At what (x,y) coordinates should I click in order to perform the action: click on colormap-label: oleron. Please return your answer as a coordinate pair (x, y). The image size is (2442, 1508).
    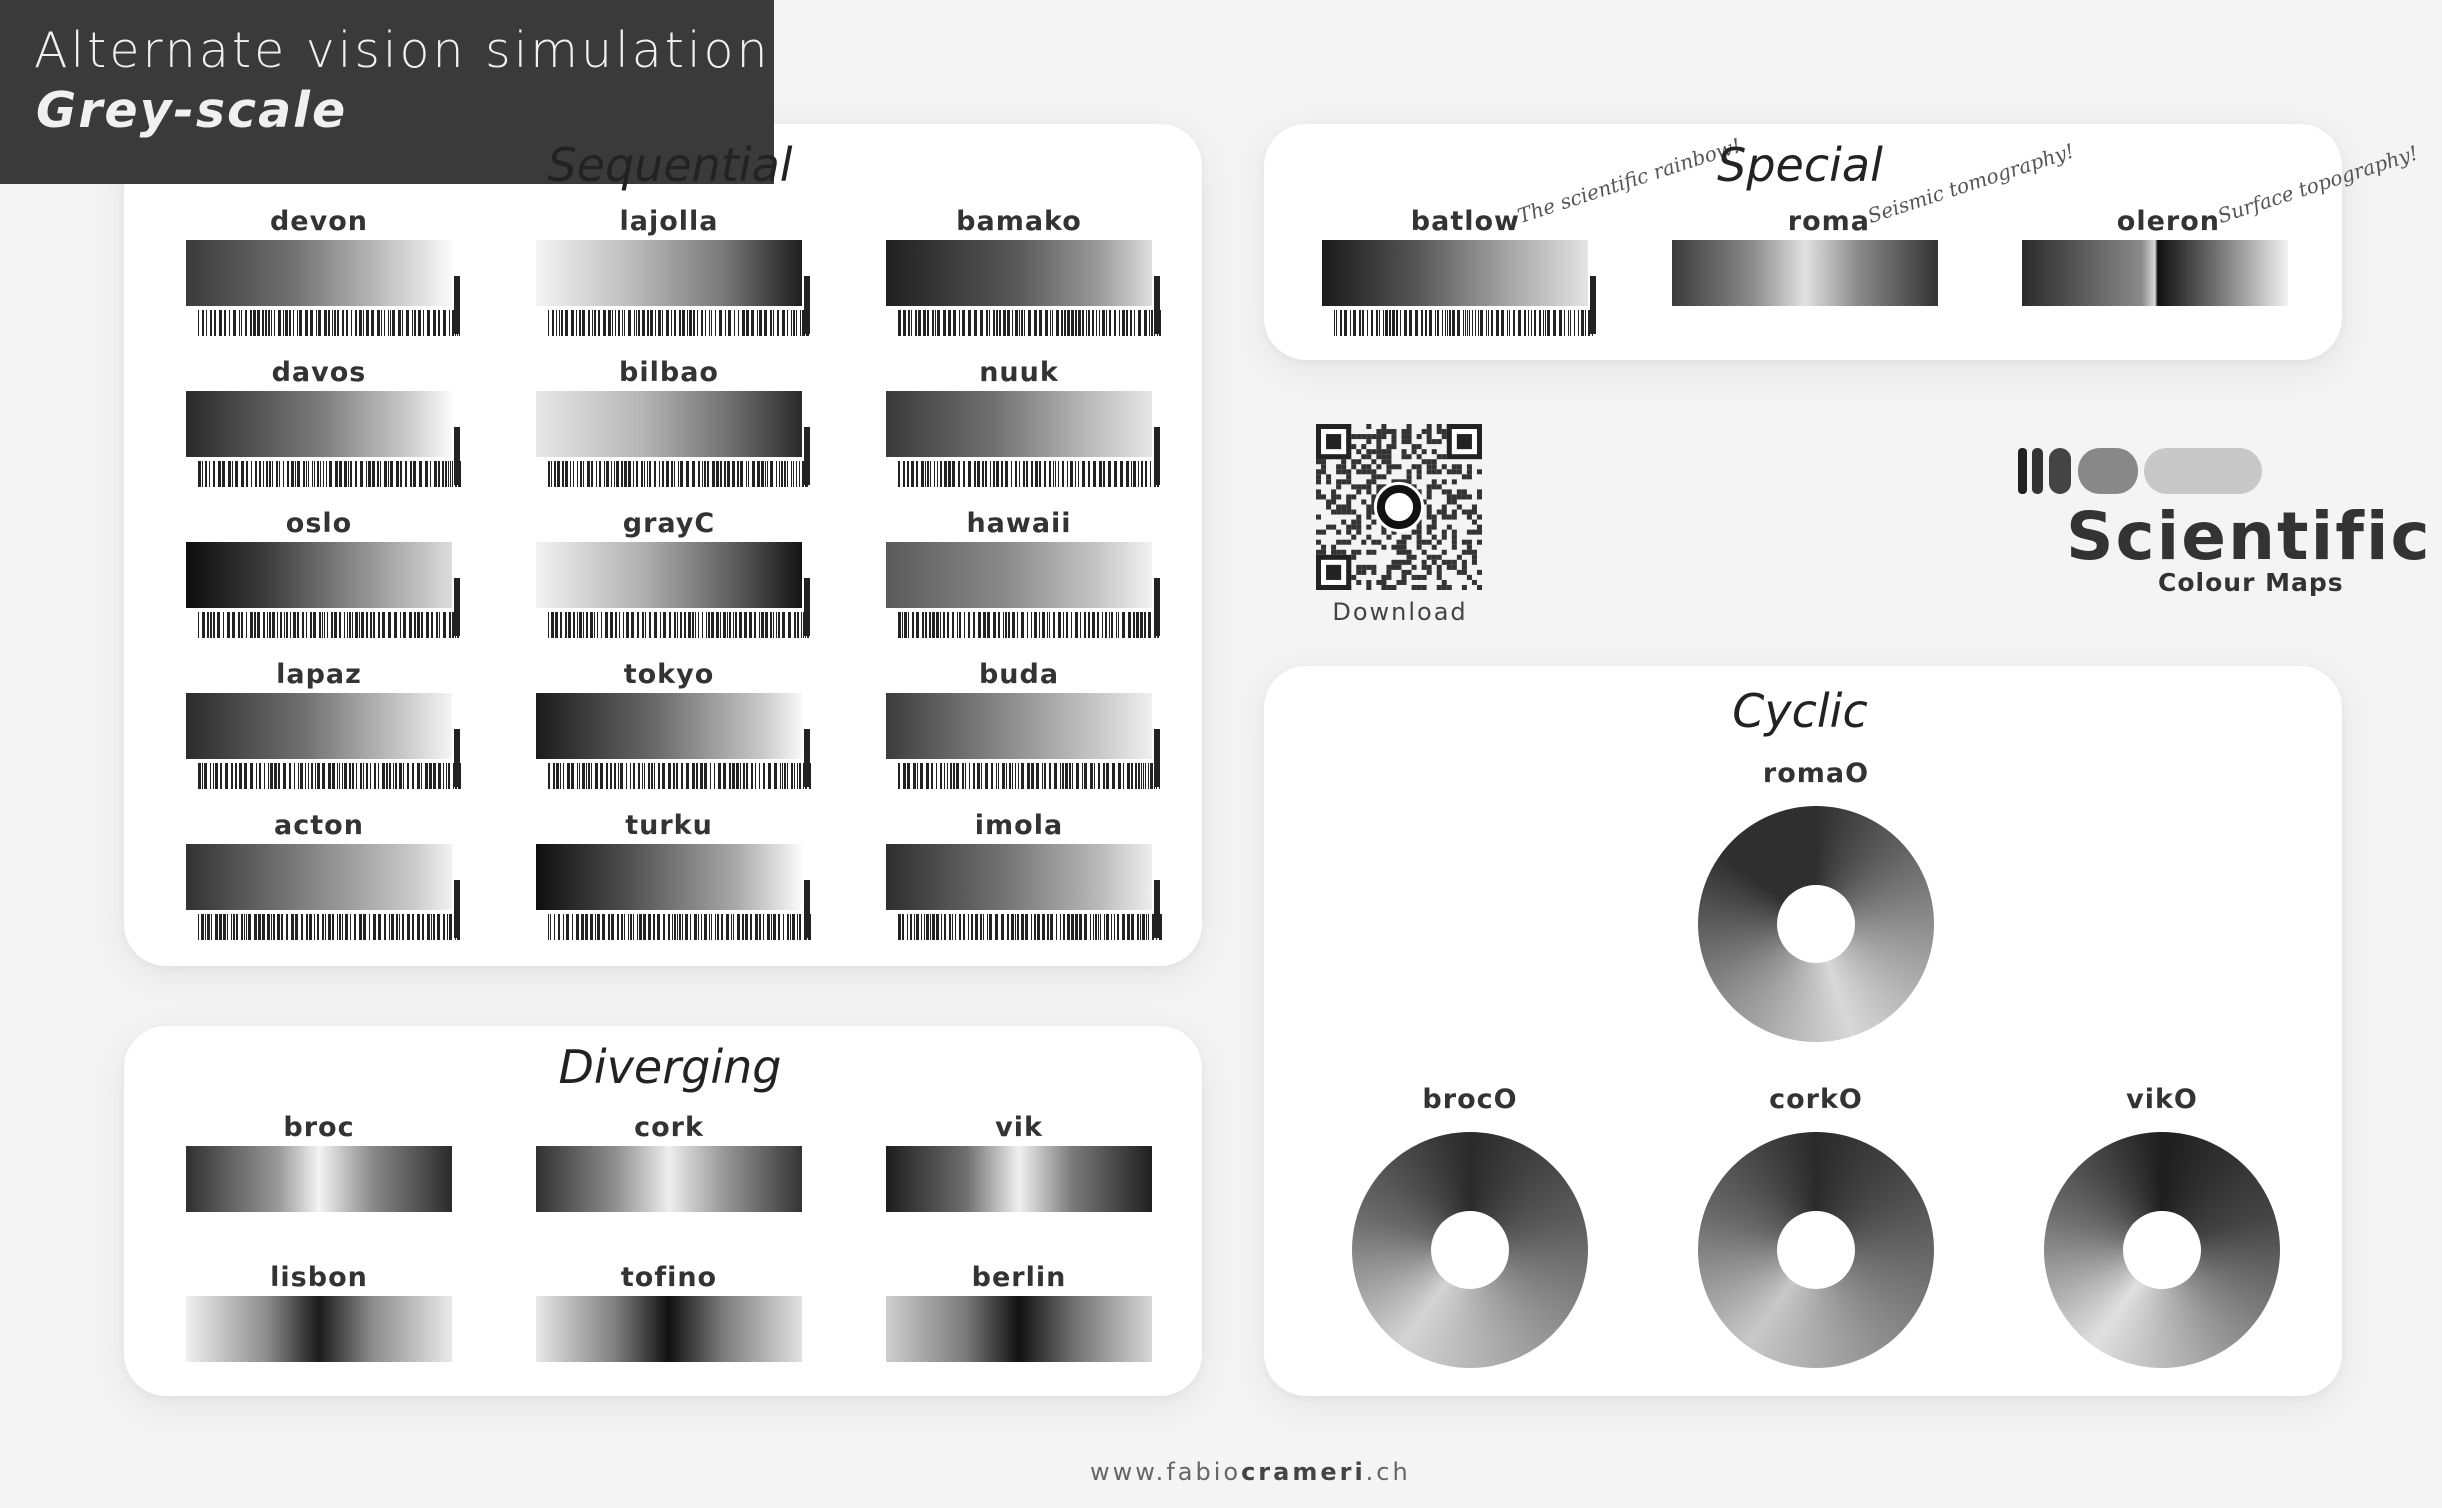
    Looking at the image, I should click on (2168, 221).